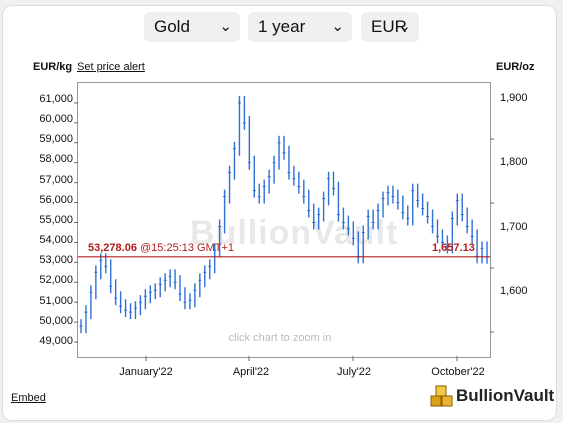  I want to click on x-tick-label: October'22, so click(458, 372).